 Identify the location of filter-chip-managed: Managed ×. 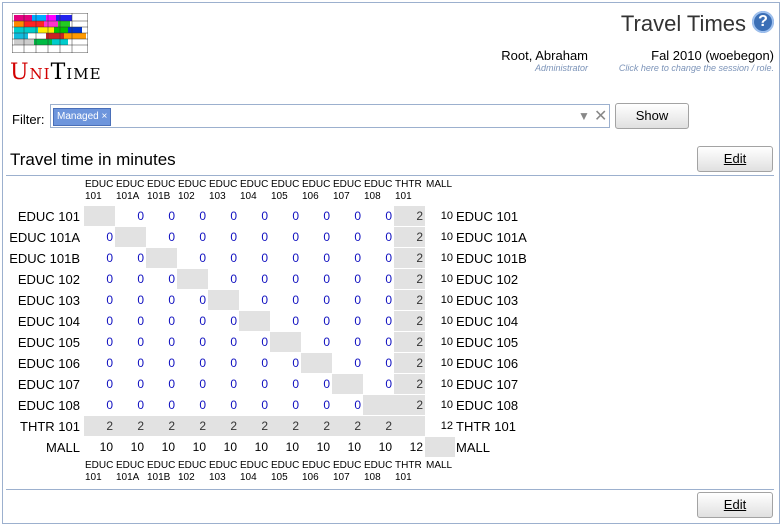
(82, 117).